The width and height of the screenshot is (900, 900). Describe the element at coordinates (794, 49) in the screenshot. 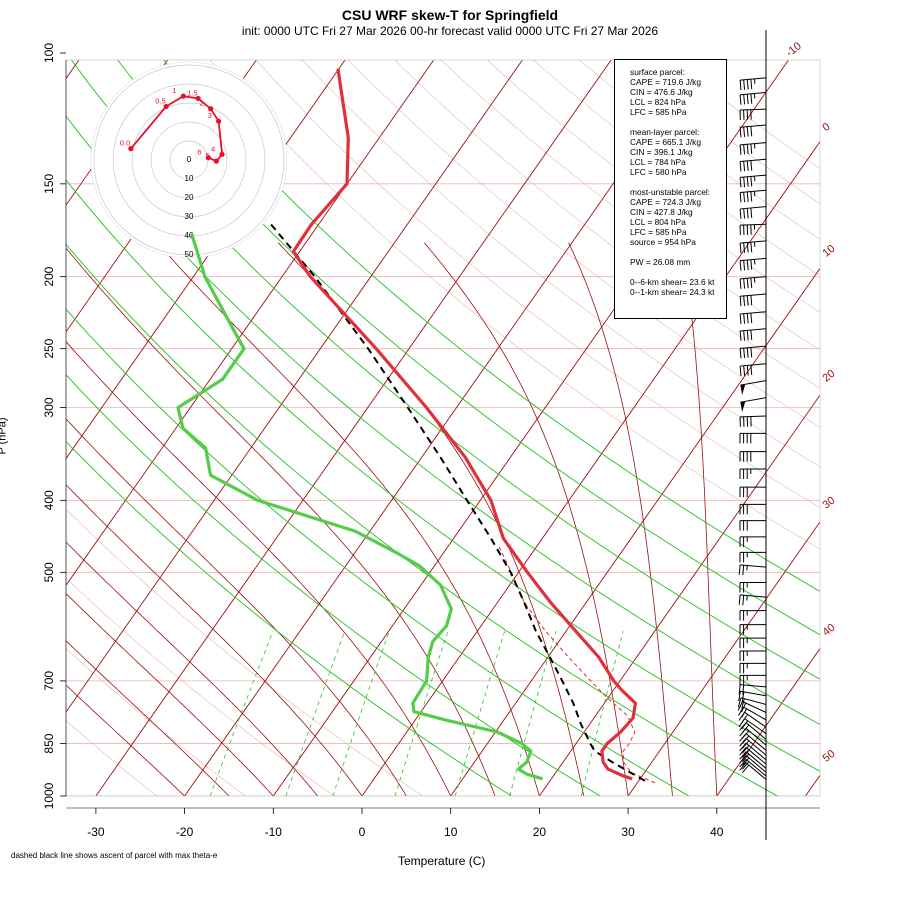

I see `isotherm-label: -10` at that location.